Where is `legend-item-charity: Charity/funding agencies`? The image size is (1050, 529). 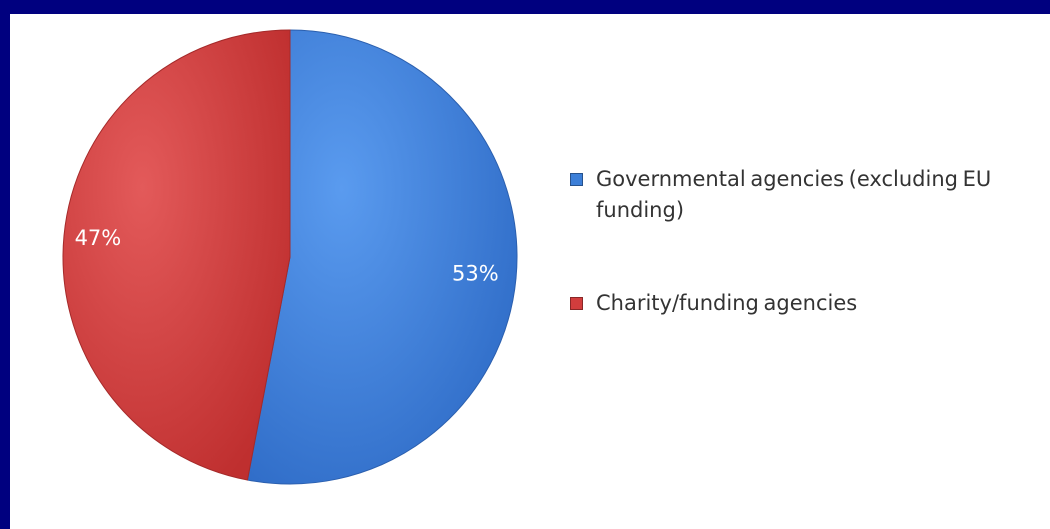
legend-item-charity: Charity/funding agencies is located at coordinates (806, 303).